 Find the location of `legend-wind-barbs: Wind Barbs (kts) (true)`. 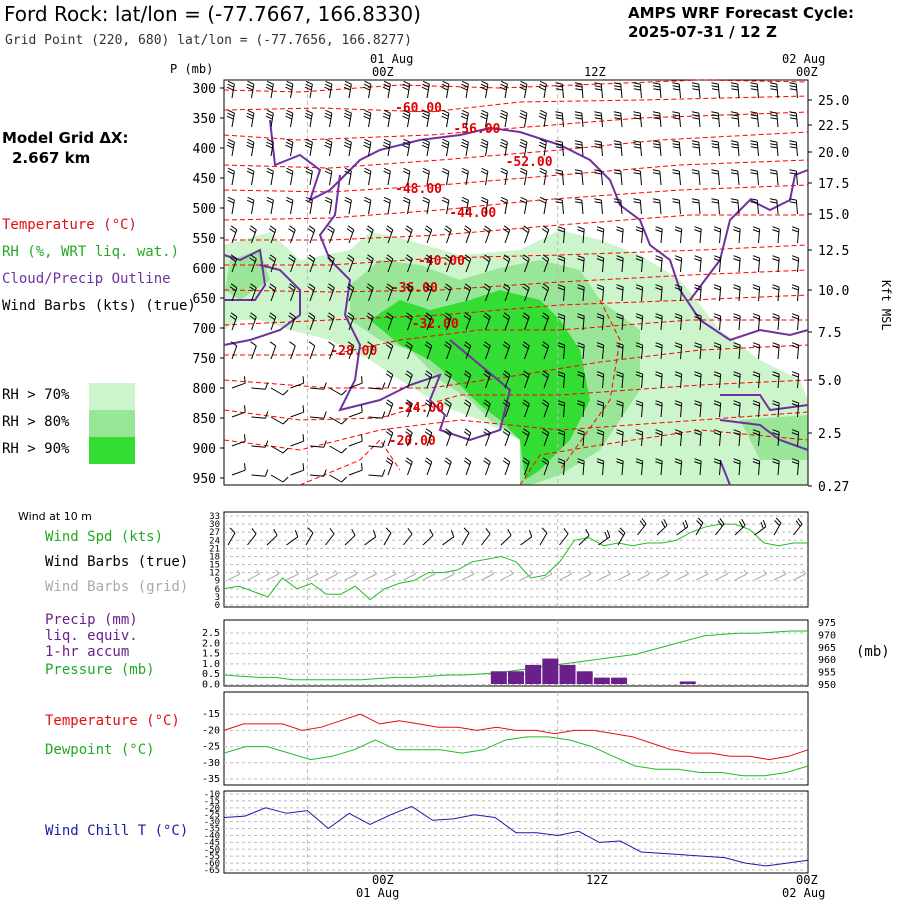

legend-wind-barbs: Wind Barbs (kts) (true) is located at coordinates (99, 306).